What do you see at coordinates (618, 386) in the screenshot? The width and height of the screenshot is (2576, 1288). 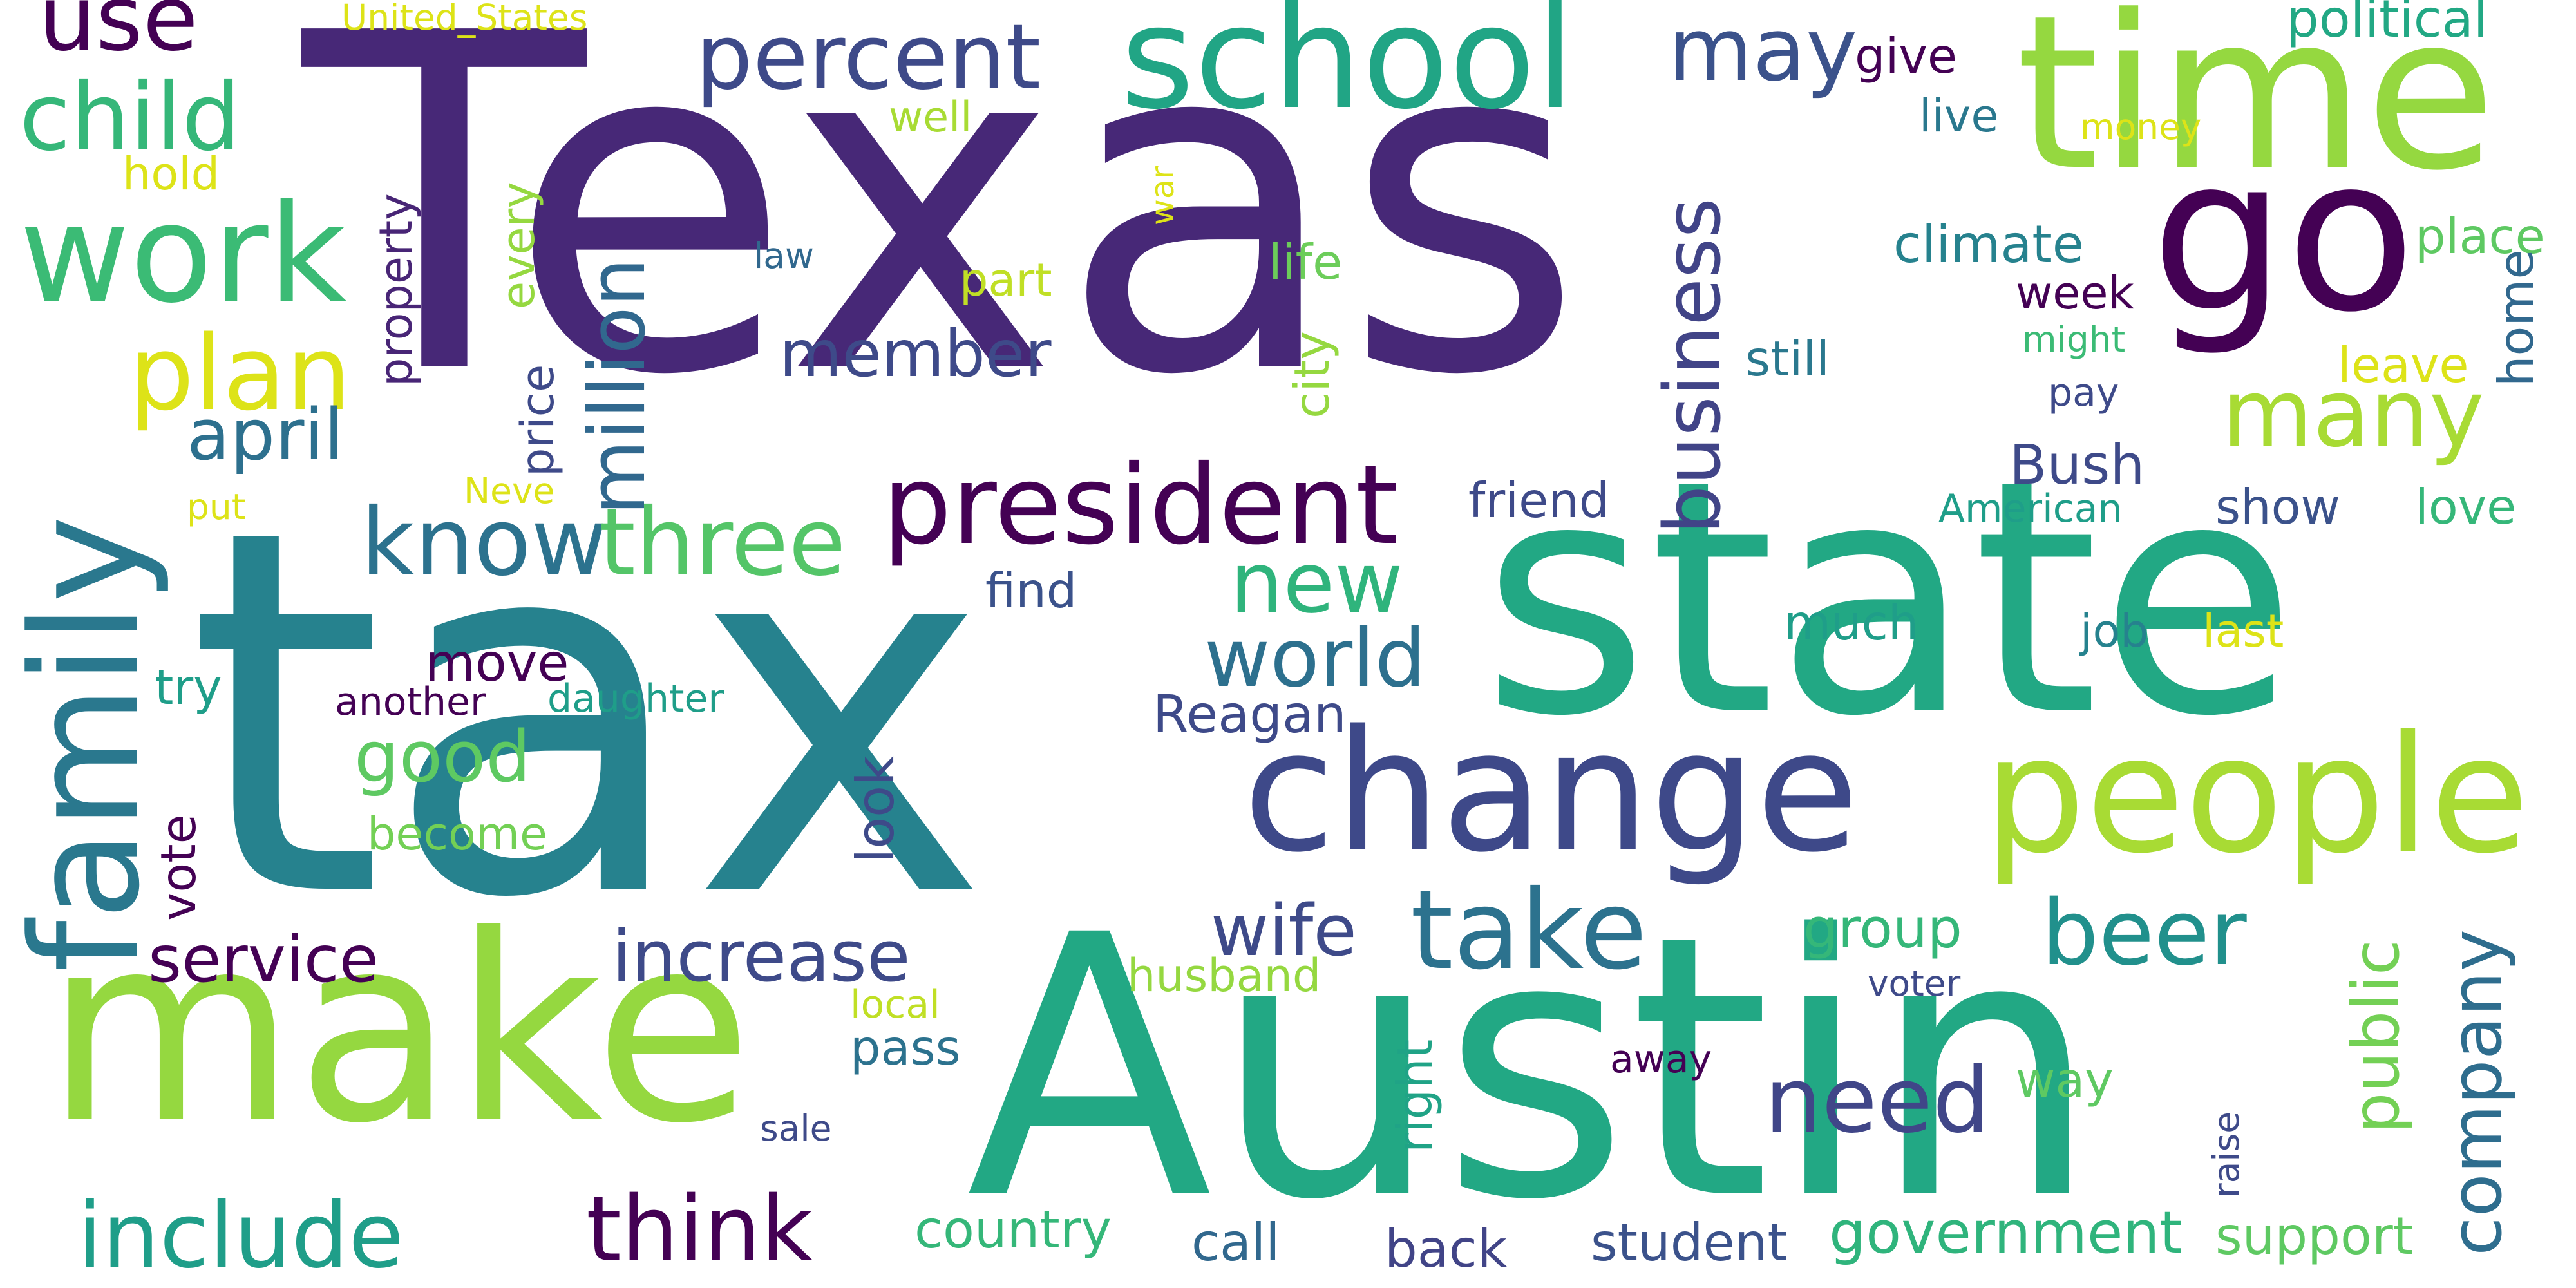 I see `word-million: million` at bounding box center [618, 386].